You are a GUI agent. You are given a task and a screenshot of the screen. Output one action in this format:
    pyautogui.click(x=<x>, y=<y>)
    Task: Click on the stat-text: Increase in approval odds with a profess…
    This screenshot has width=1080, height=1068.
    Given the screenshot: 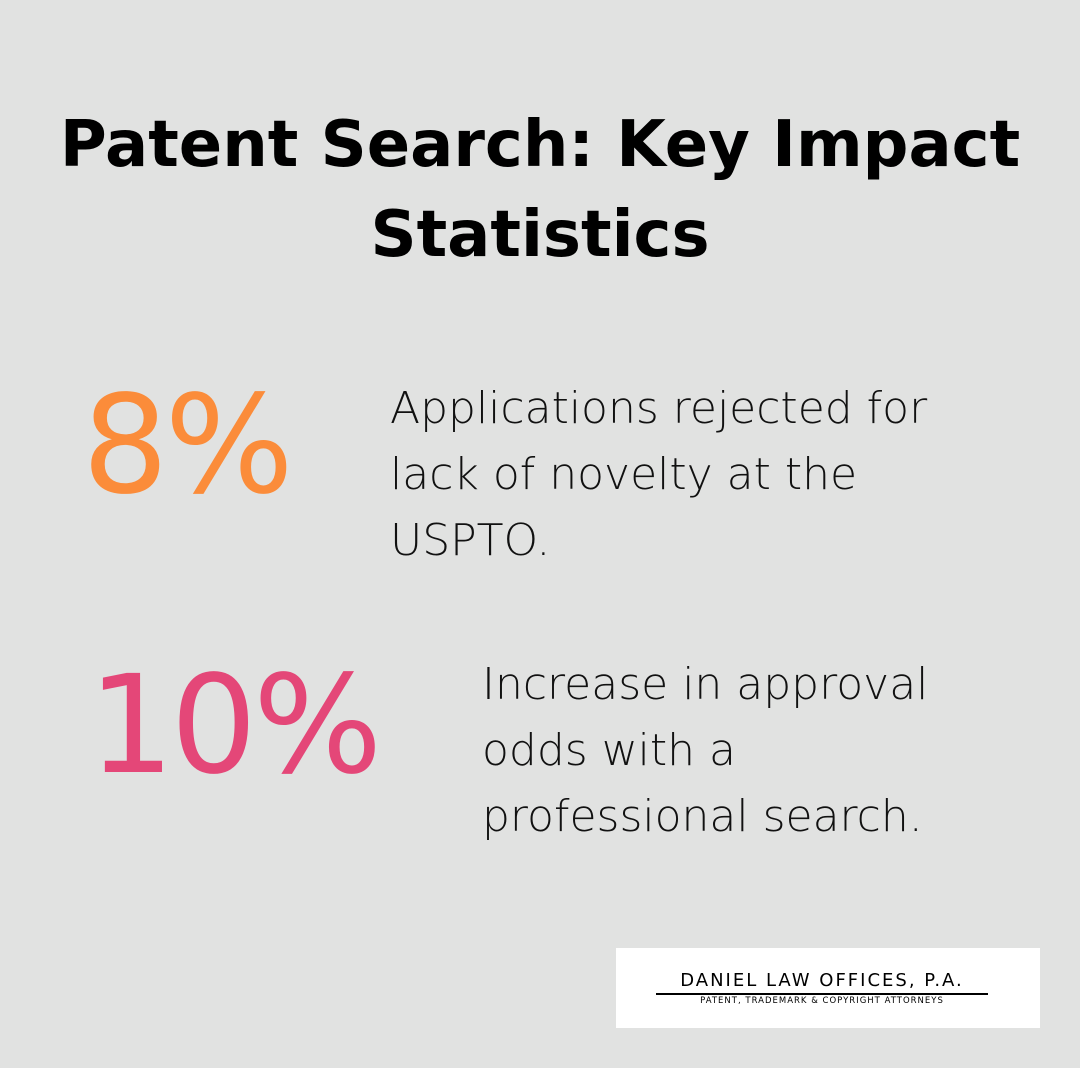 What is the action you would take?
    pyautogui.click(x=722, y=751)
    